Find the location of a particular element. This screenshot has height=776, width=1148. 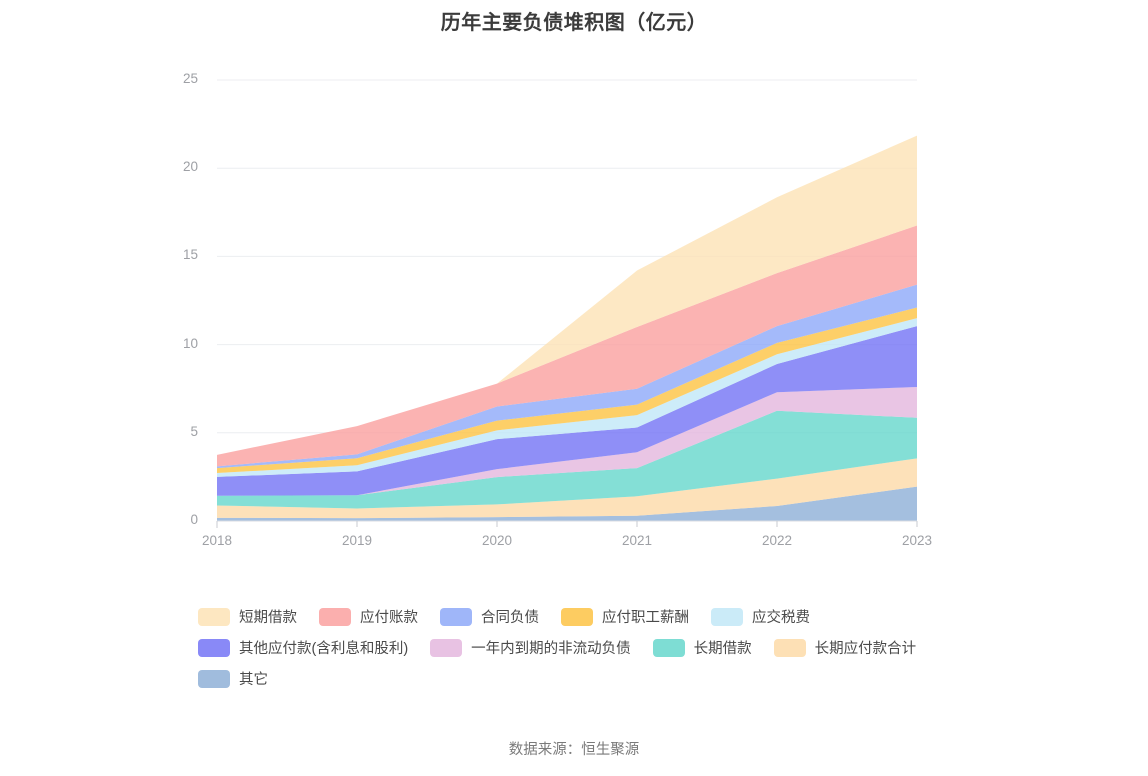

legend-item-label: 长期借款 is located at coordinates (722, 649).